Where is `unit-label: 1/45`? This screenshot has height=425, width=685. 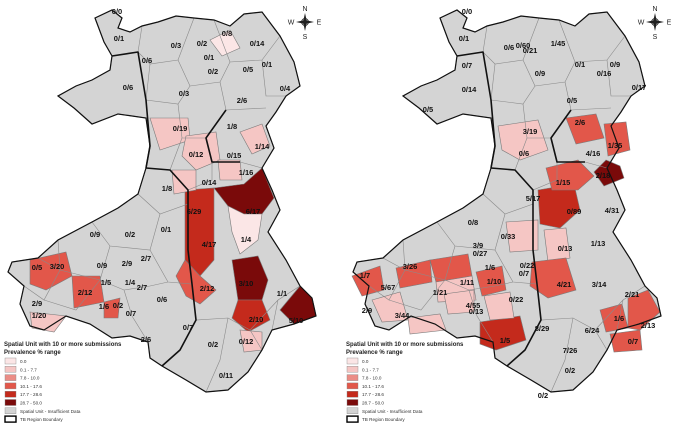
unit-label: 1/45 is located at coordinates (558, 43).